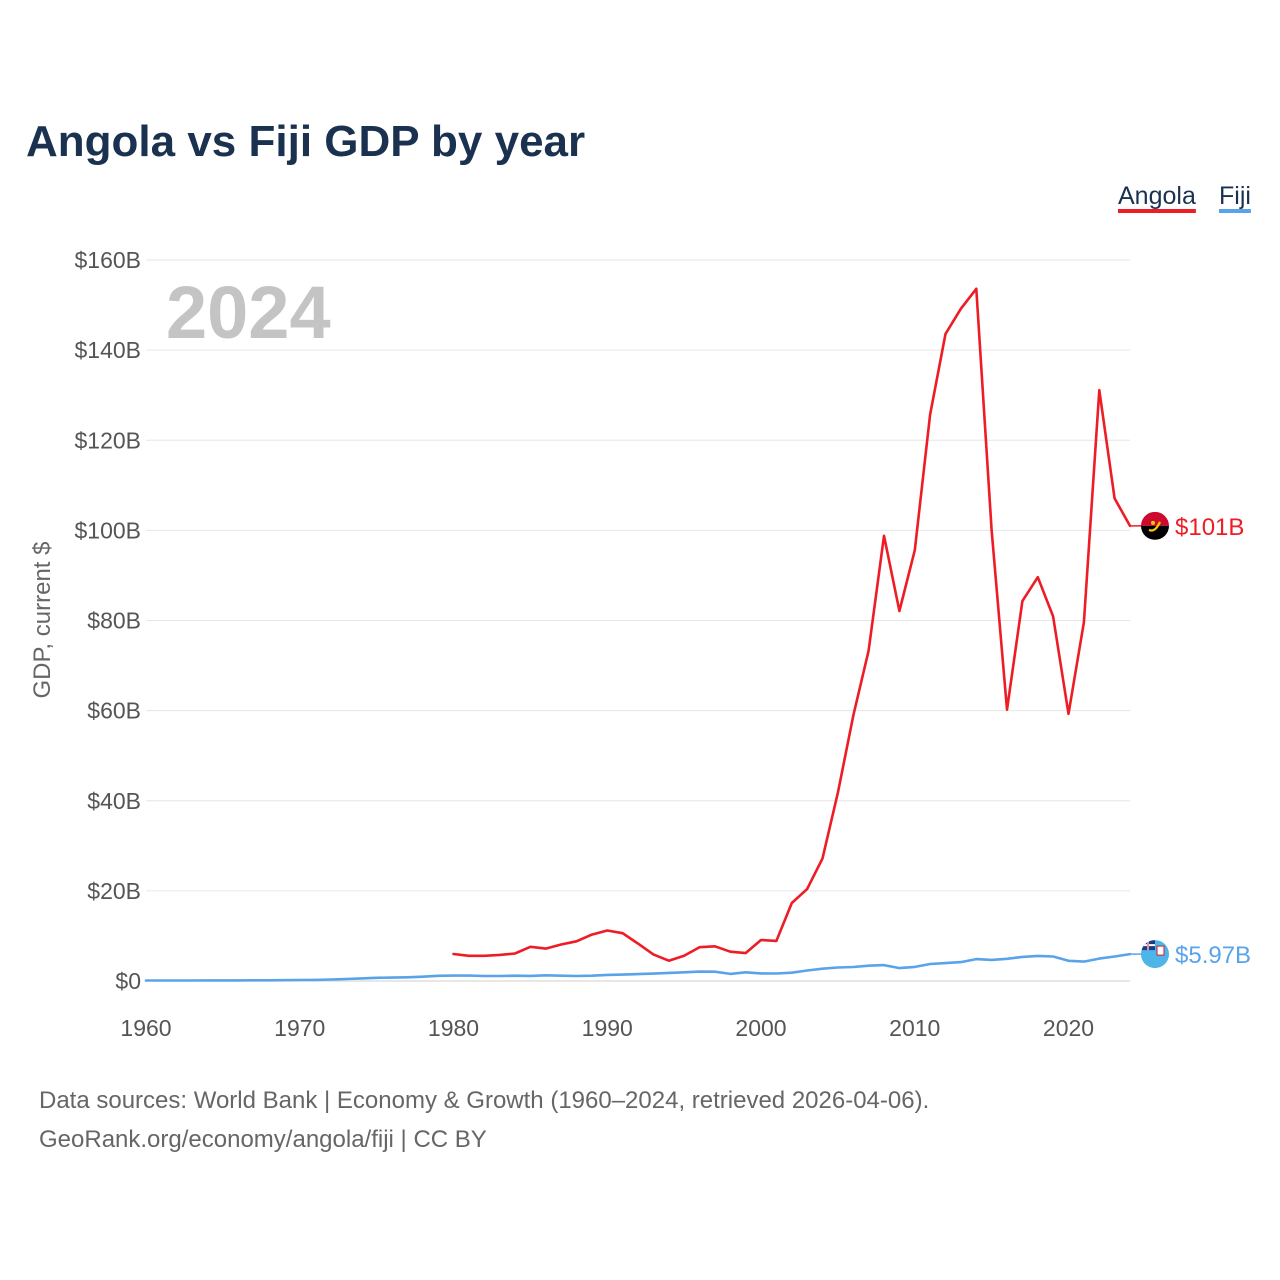  What do you see at coordinates (638, 967) in the screenshot?
I see `series-line-fiji` at bounding box center [638, 967].